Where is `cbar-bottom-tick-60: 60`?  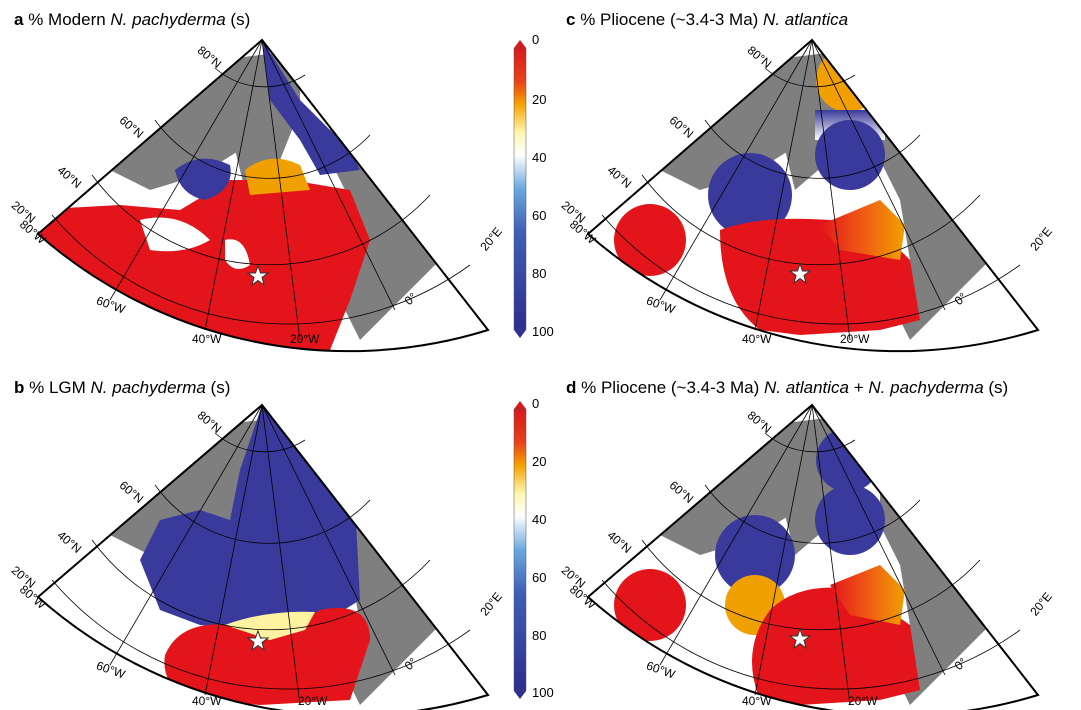 cbar-bottom-tick-60: 60 is located at coordinates (539, 577).